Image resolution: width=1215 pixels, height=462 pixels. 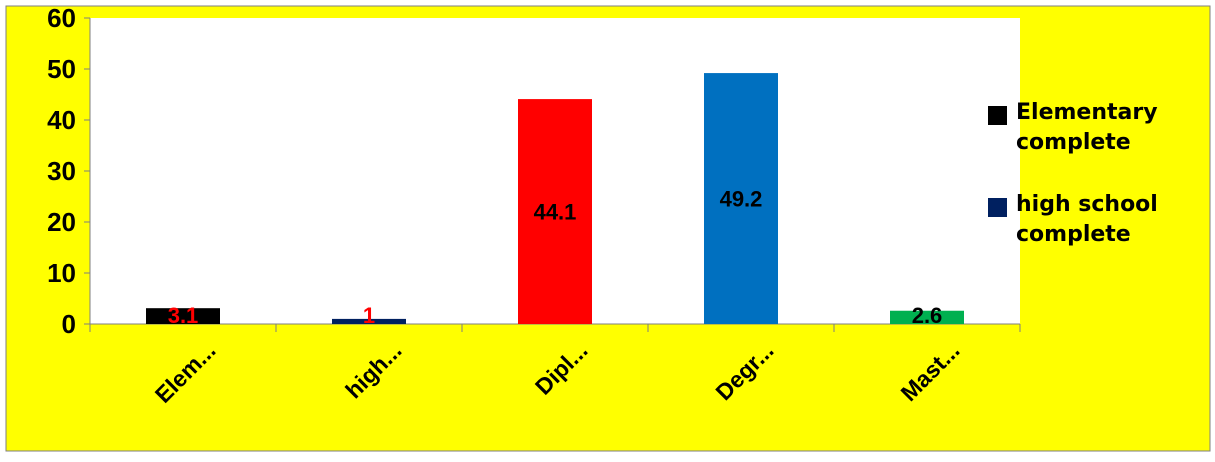 I want to click on data-label: 49.2, so click(x=741, y=199).